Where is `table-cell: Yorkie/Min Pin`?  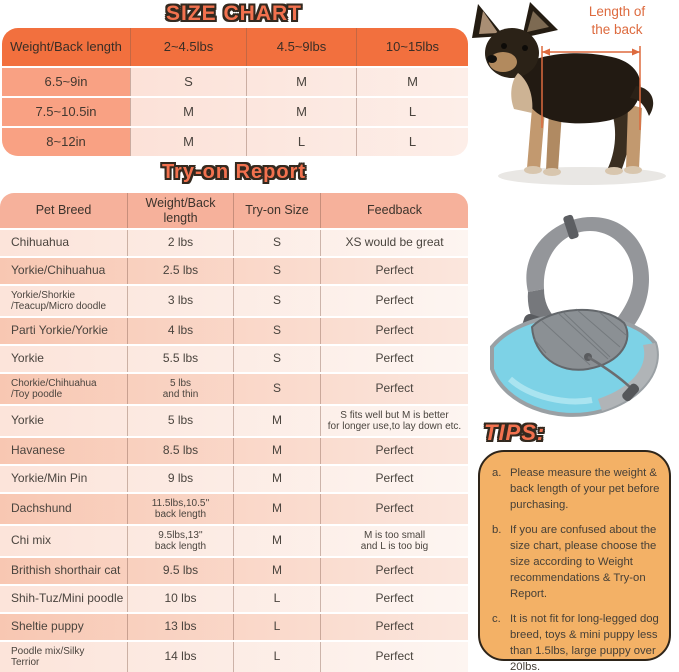 table-cell: Yorkie/Min Pin is located at coordinates (49, 478).